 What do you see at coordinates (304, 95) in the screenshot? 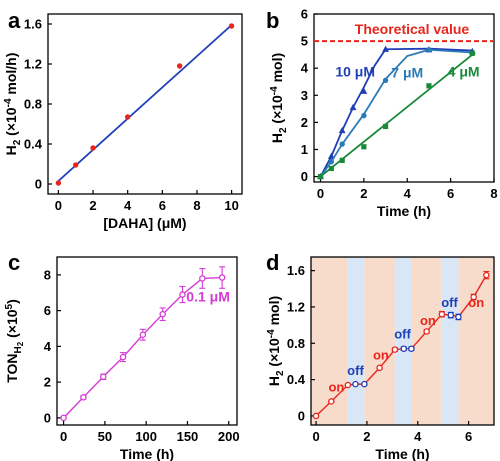
I see `y-tick-label: 3` at bounding box center [304, 95].